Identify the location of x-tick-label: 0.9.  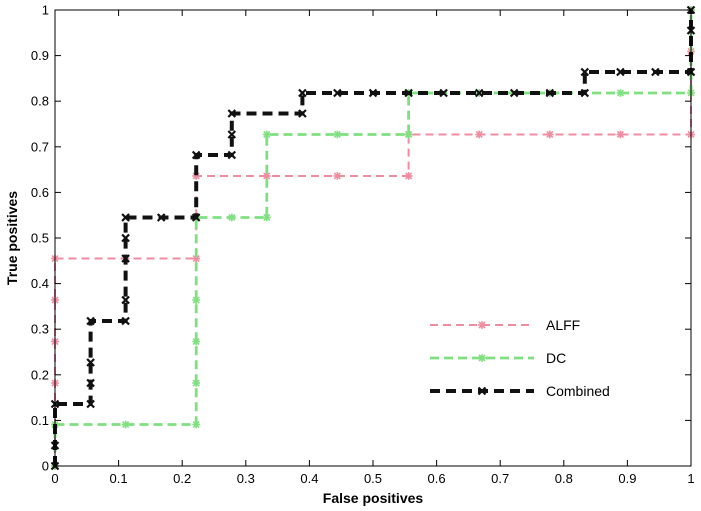
(627, 478).